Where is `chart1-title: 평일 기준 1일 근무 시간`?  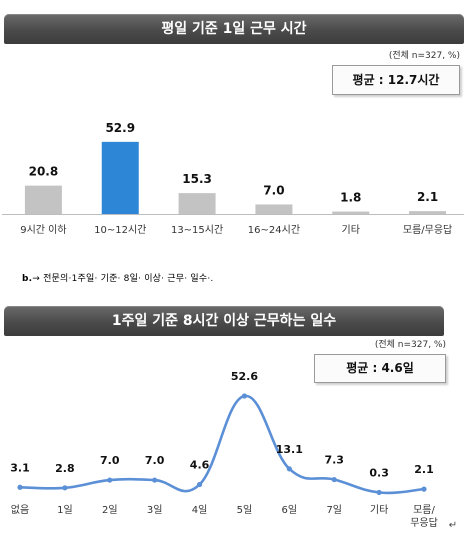
chart1-title: 평일 기준 1일 근무 시간 is located at coordinates (234, 29).